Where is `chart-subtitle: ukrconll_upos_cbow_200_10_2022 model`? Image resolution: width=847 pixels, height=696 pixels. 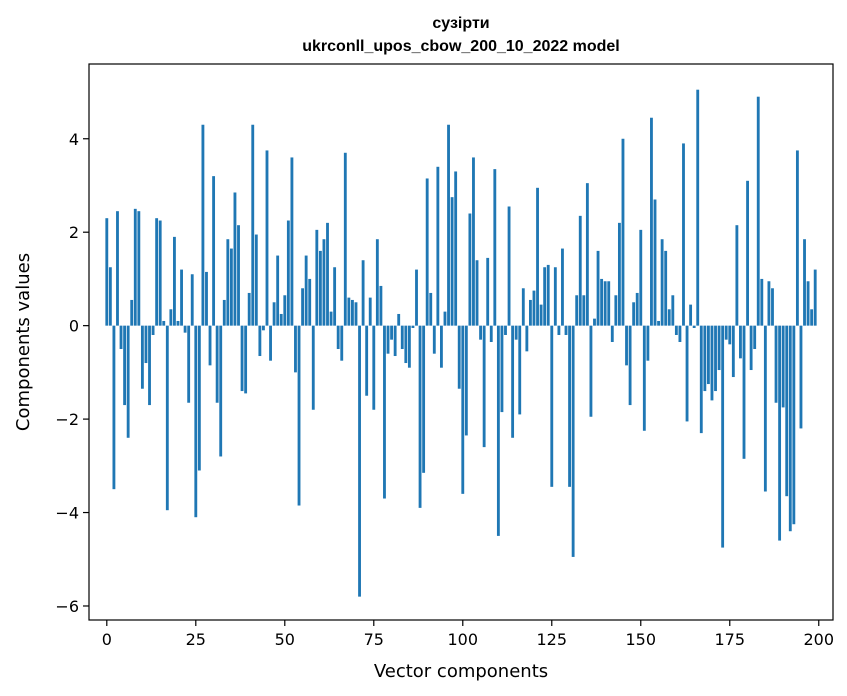
chart-subtitle: ukrconll_upos_cbow_200_10_2022 model is located at coordinates (460, 46).